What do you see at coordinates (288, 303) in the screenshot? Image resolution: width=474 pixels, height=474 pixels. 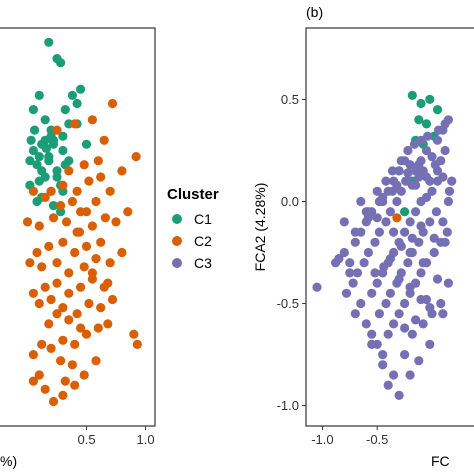 I see `y-tick-label: -0.5` at bounding box center [288, 303].